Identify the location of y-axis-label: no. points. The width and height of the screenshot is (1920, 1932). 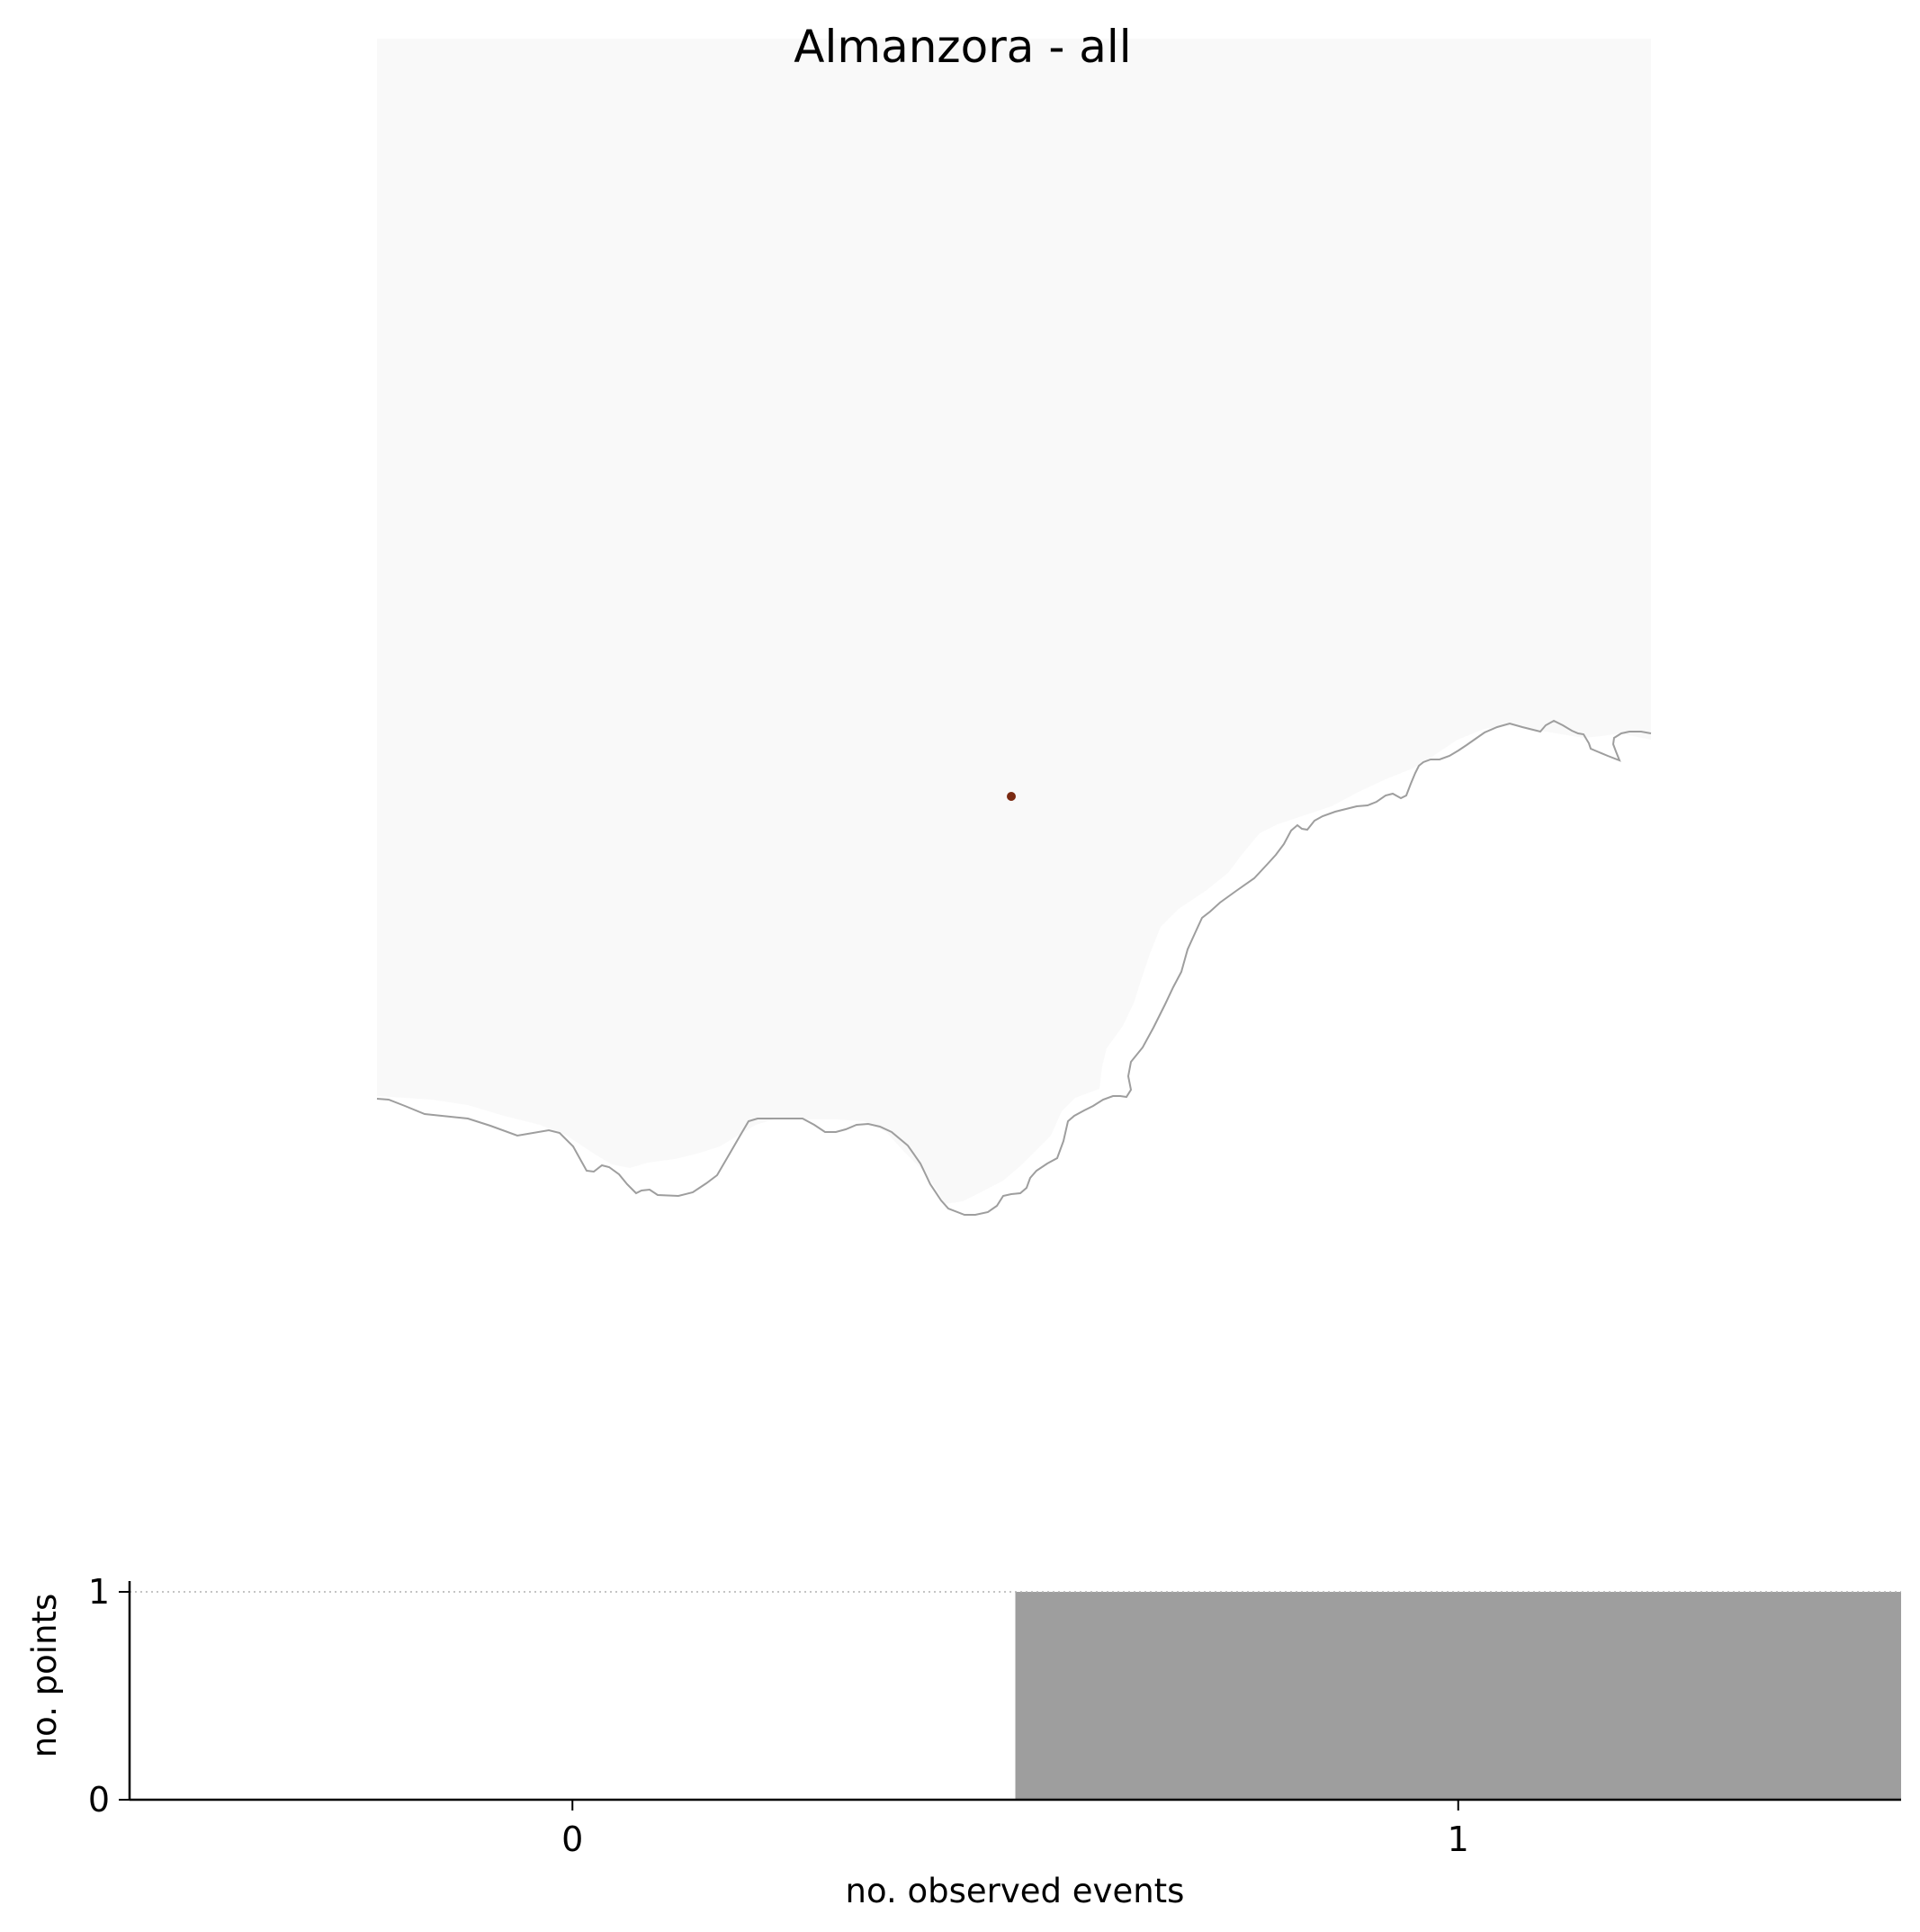
(45, 1676).